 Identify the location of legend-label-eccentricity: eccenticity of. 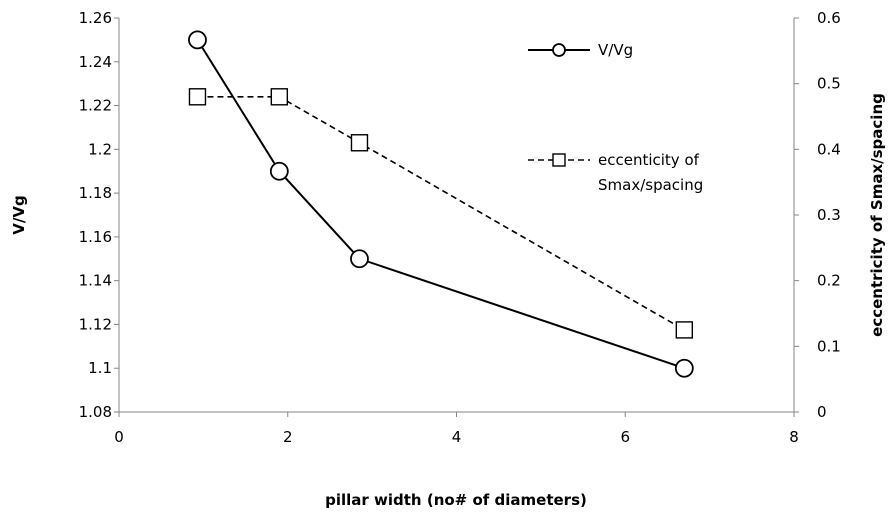
(649, 160).